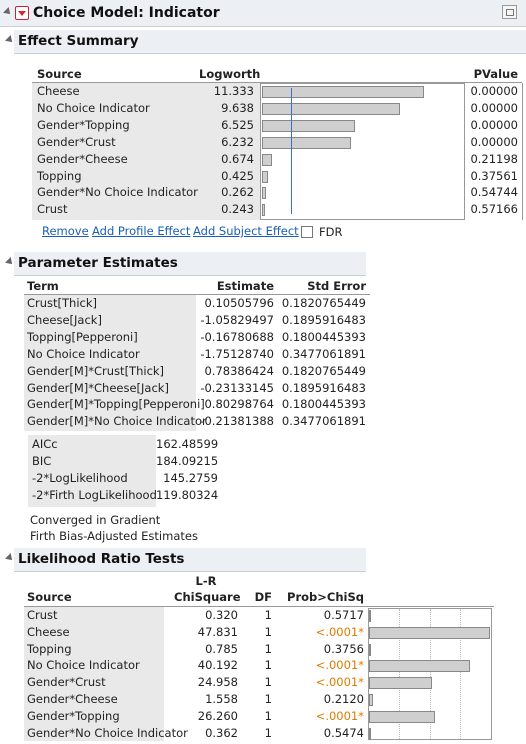 Image resolution: width=526 pixels, height=744 pixels. I want to click on parameter-term: Gender[M]*Topping[Pepperoni], so click(116, 404).